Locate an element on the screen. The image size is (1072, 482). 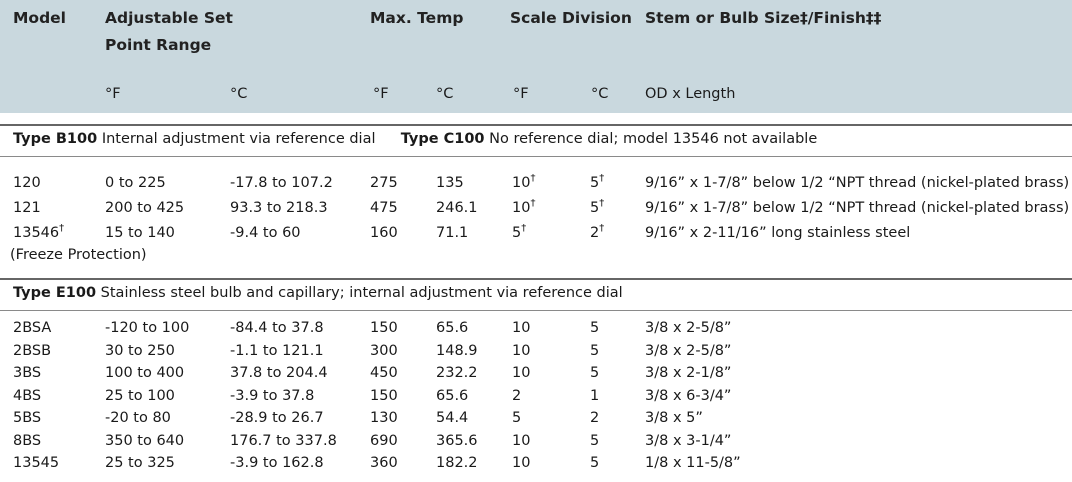
cell-max-c: 182.2 is located at coordinates (457, 463).